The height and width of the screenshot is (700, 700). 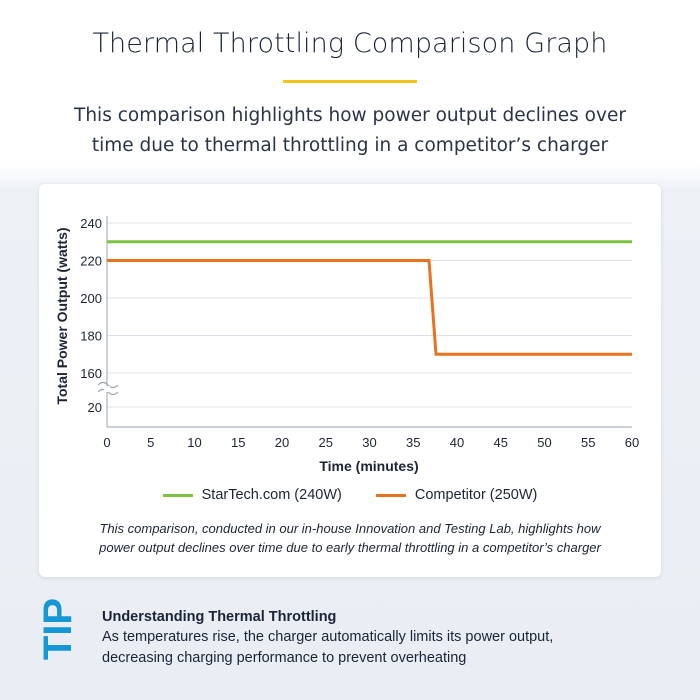 What do you see at coordinates (369, 442) in the screenshot?
I see `x-tick-label: 30` at bounding box center [369, 442].